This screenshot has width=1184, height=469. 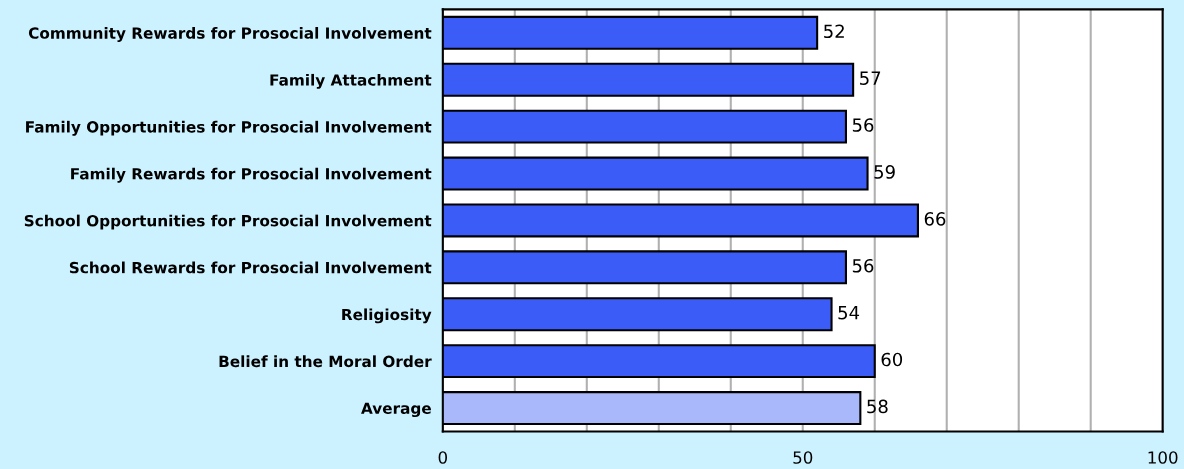 I want to click on data-label: 60, so click(x=892, y=359).